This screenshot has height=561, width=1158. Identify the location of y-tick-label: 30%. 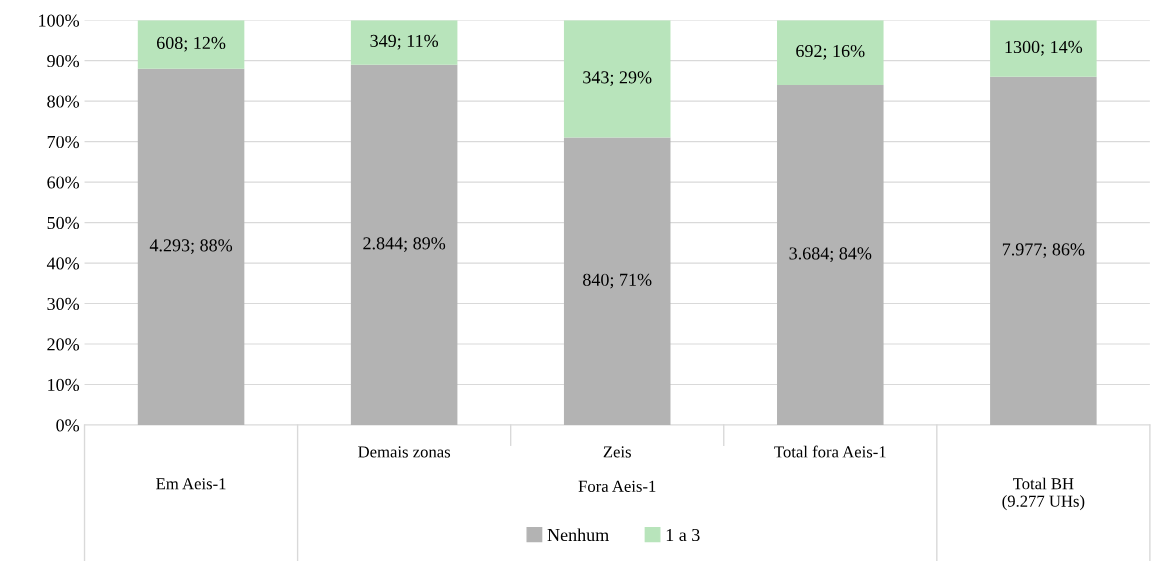
(63, 304).